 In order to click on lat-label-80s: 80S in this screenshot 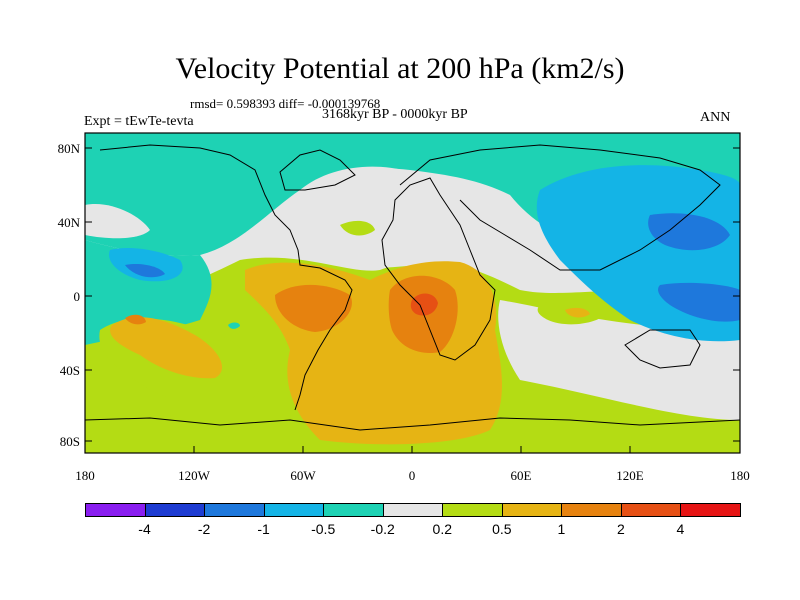, I will do `click(69, 441)`.